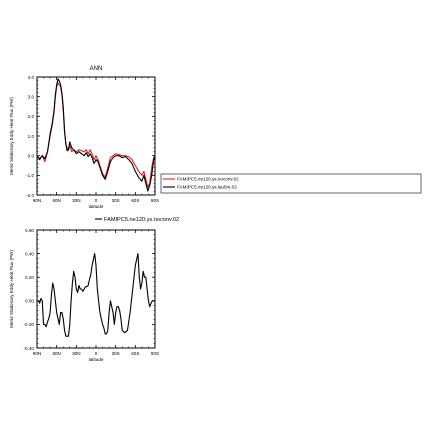  What do you see at coordinates (30, 175) in the screenshot?
I see `y-tick-label: -1.0` at bounding box center [30, 175].